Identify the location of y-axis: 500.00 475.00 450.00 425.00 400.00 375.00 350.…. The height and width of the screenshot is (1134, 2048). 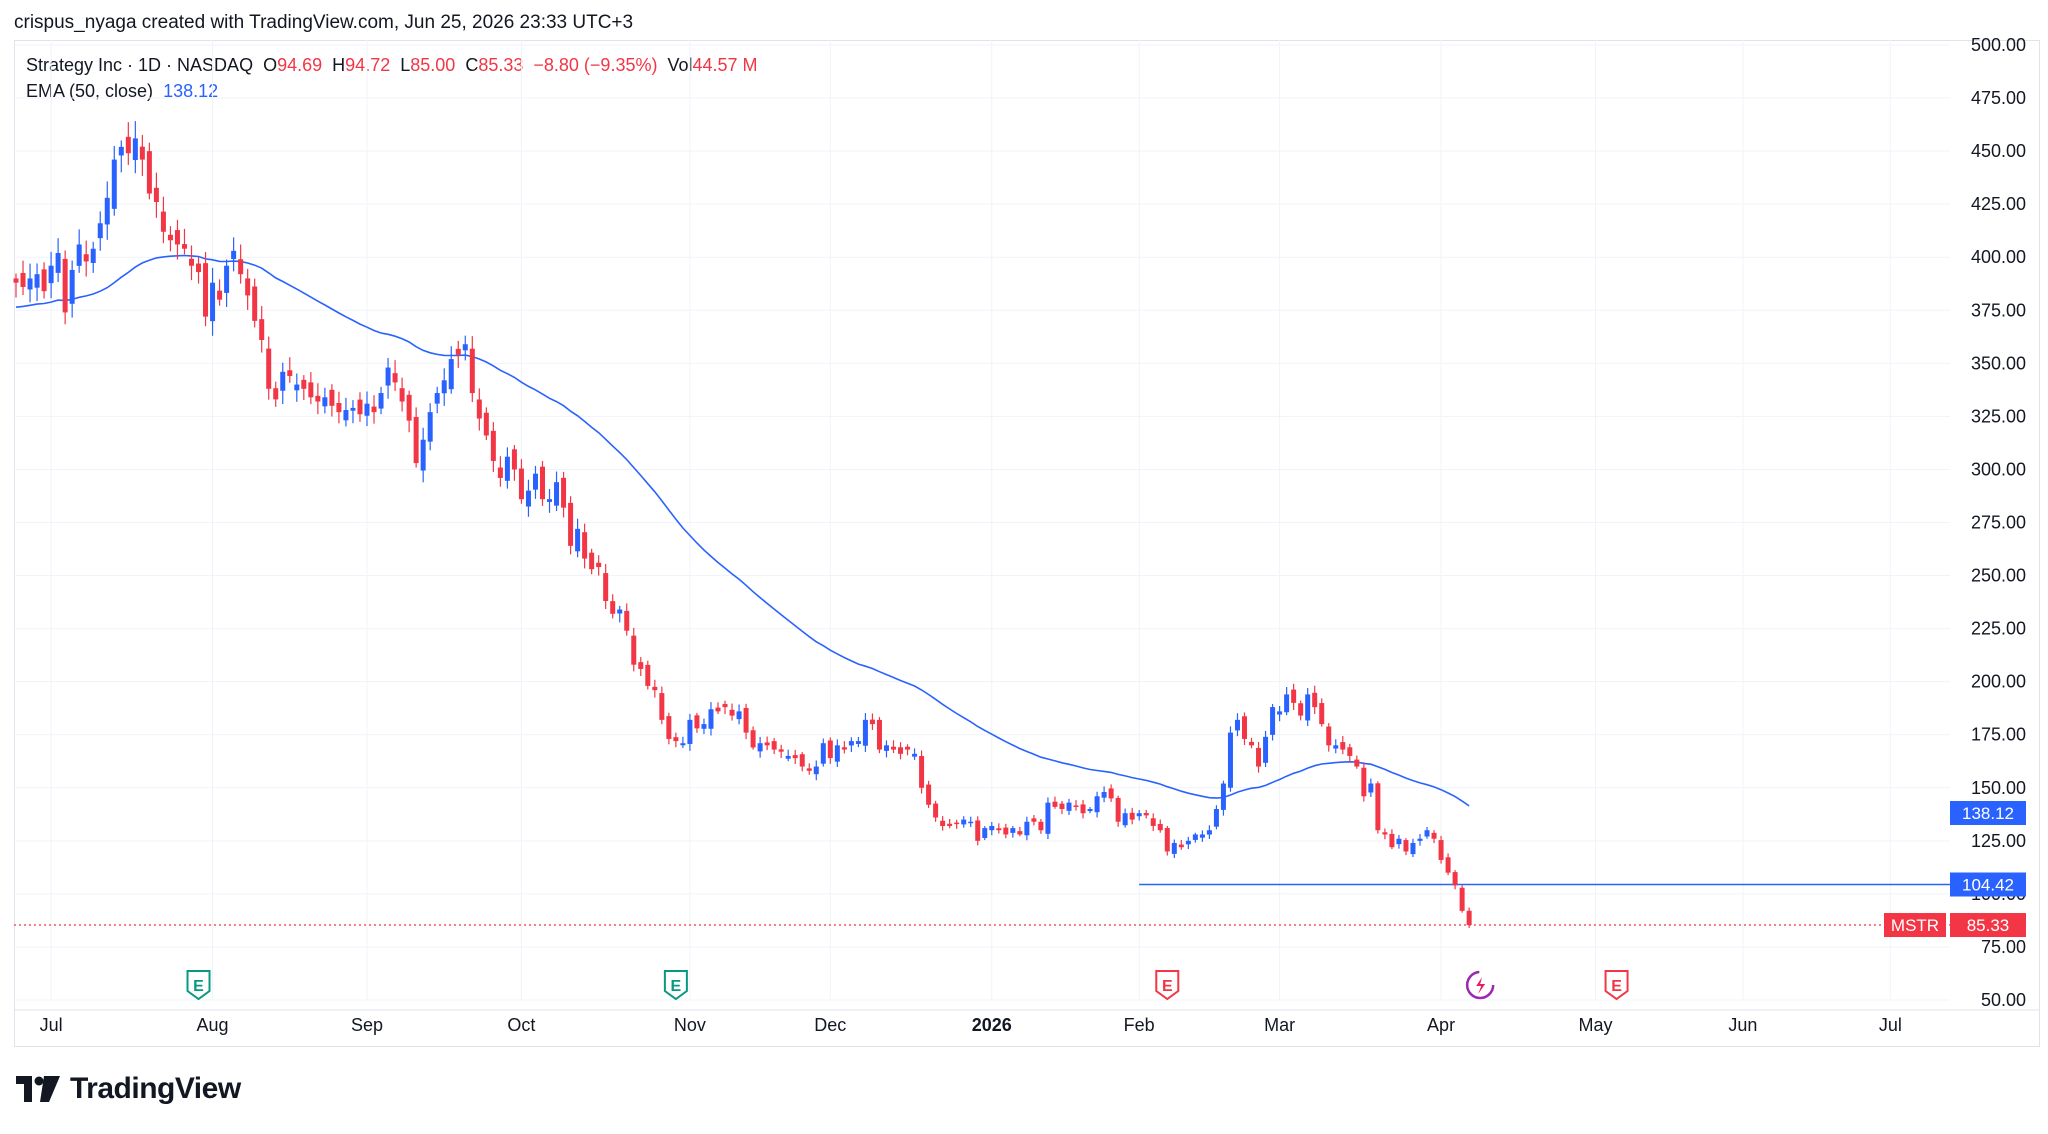
(1998, 522).